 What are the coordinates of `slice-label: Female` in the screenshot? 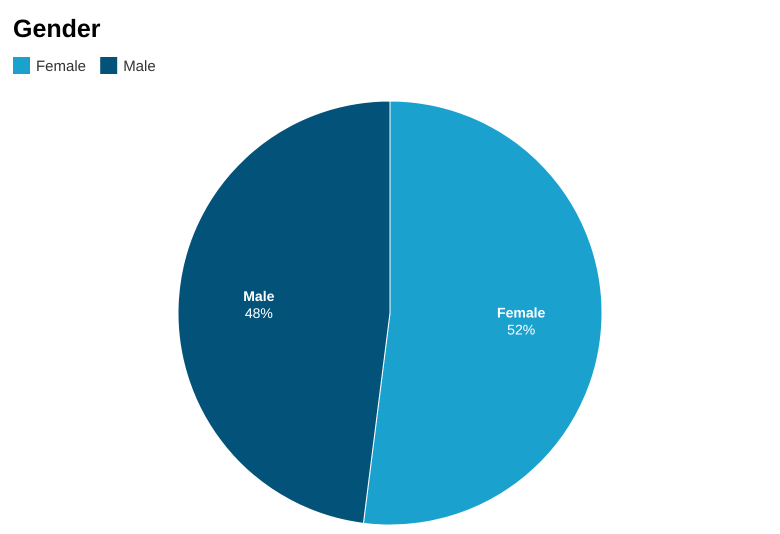 It's located at (521, 312).